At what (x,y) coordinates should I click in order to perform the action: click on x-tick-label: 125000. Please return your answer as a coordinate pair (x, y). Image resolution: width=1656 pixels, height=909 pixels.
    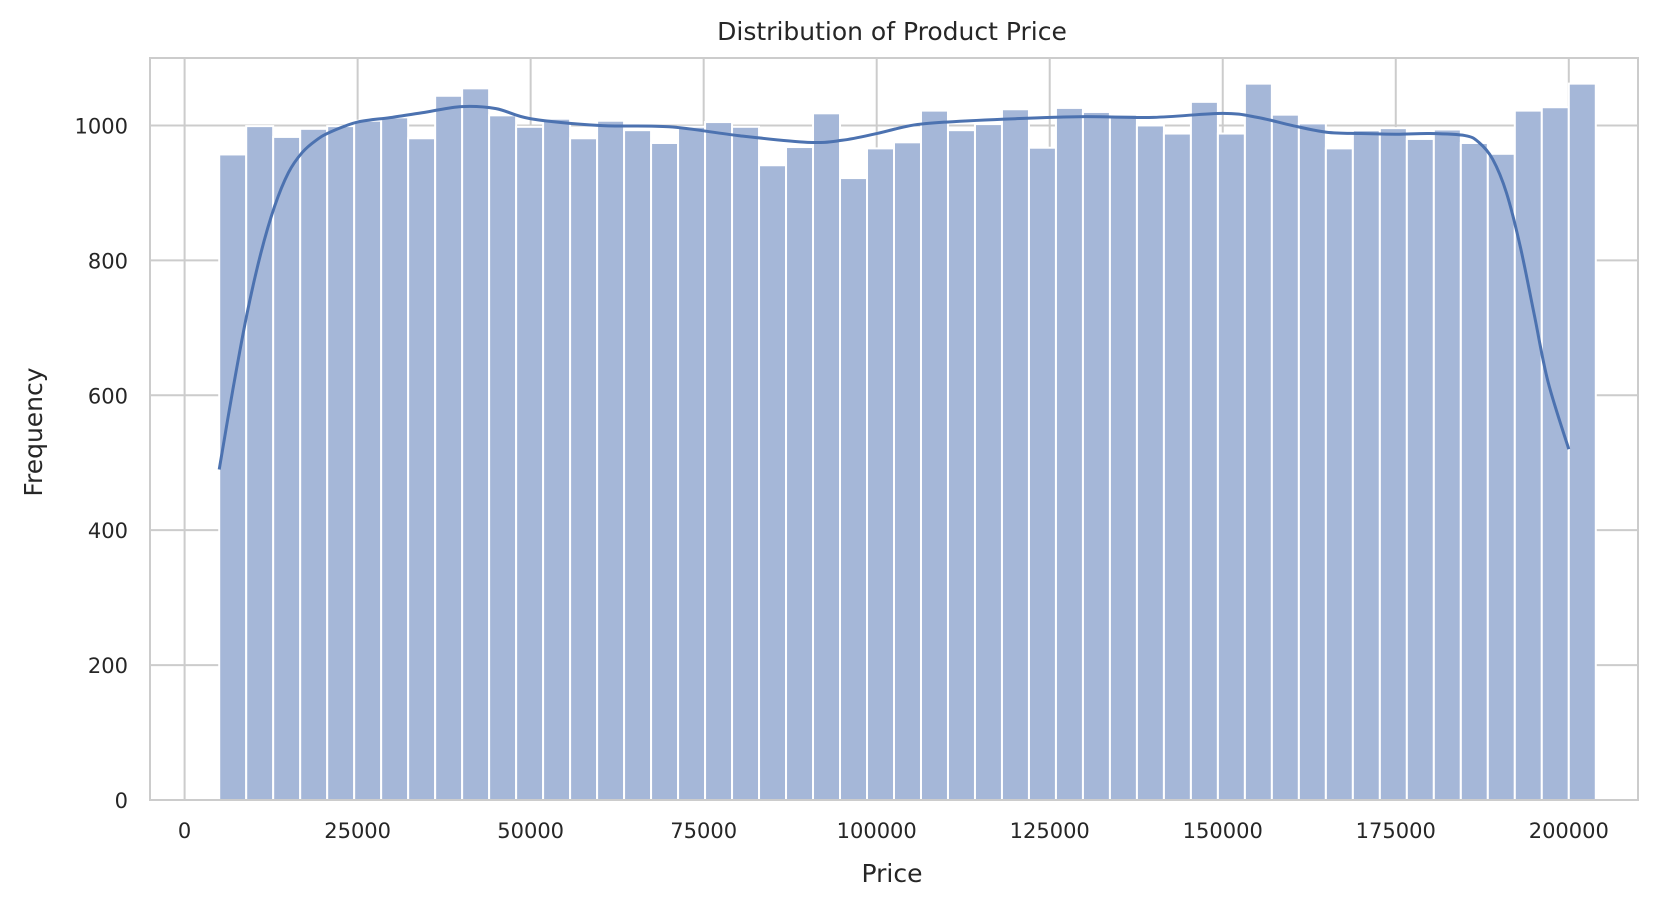
    Looking at the image, I should click on (1050, 831).